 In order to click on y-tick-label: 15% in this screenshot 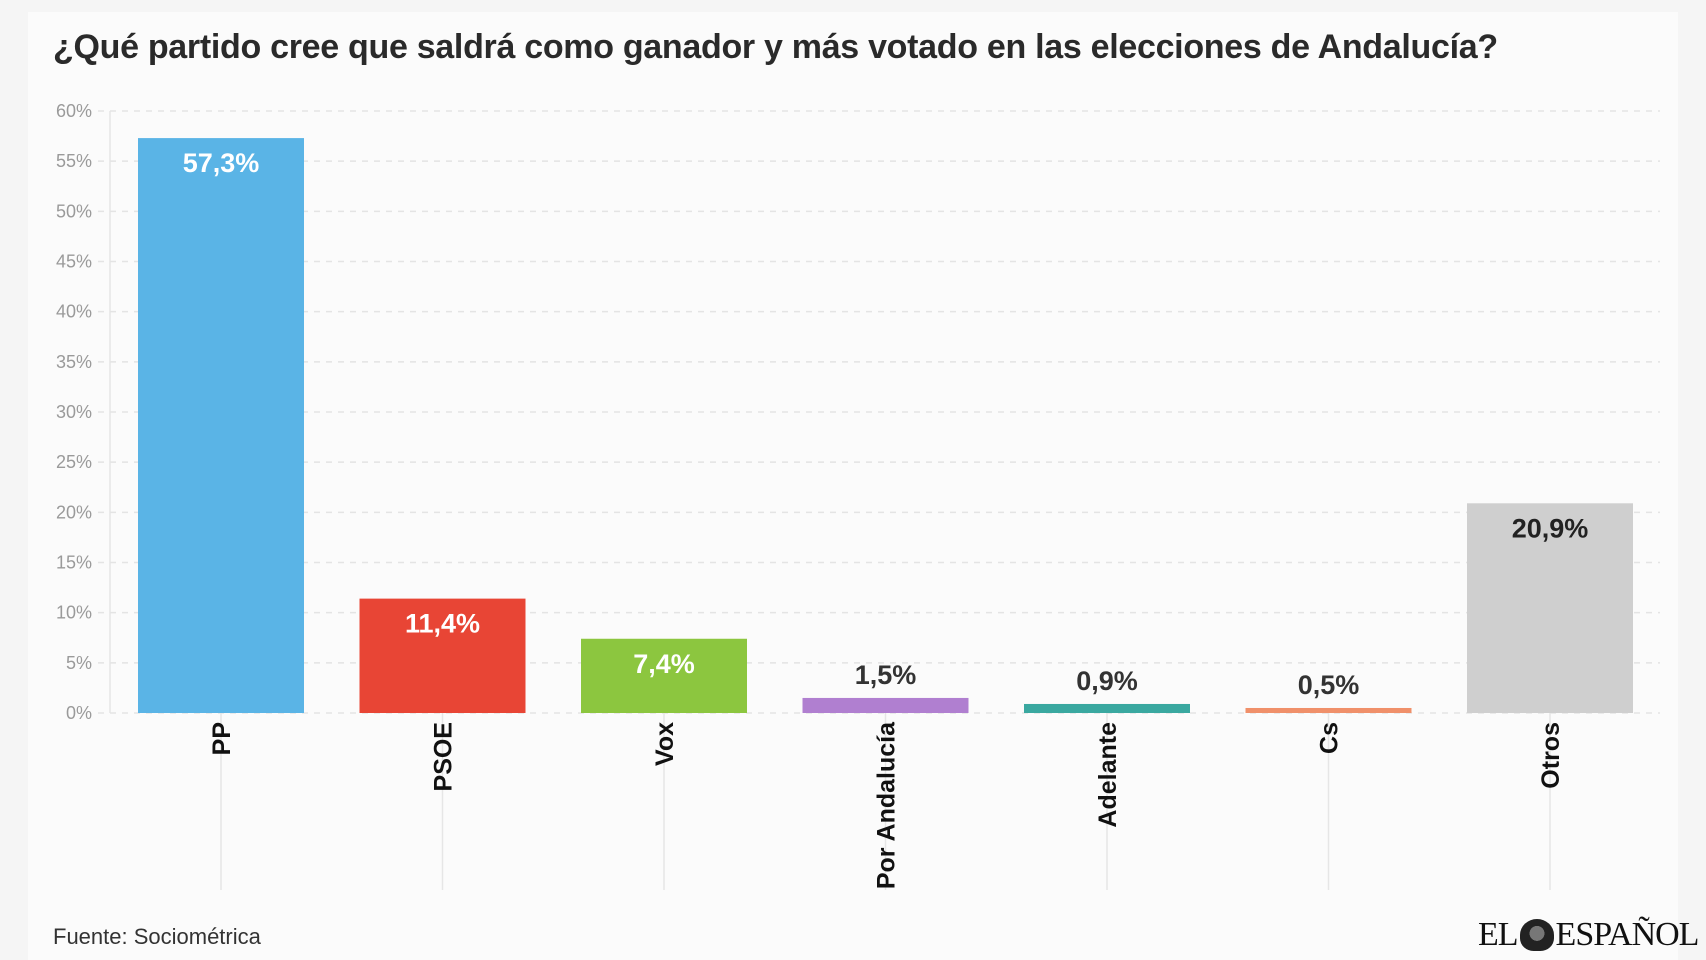, I will do `click(74, 563)`.